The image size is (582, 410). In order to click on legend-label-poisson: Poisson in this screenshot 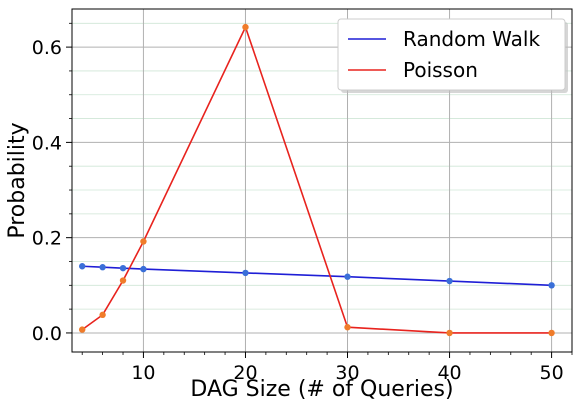, I will do `click(440, 70)`.